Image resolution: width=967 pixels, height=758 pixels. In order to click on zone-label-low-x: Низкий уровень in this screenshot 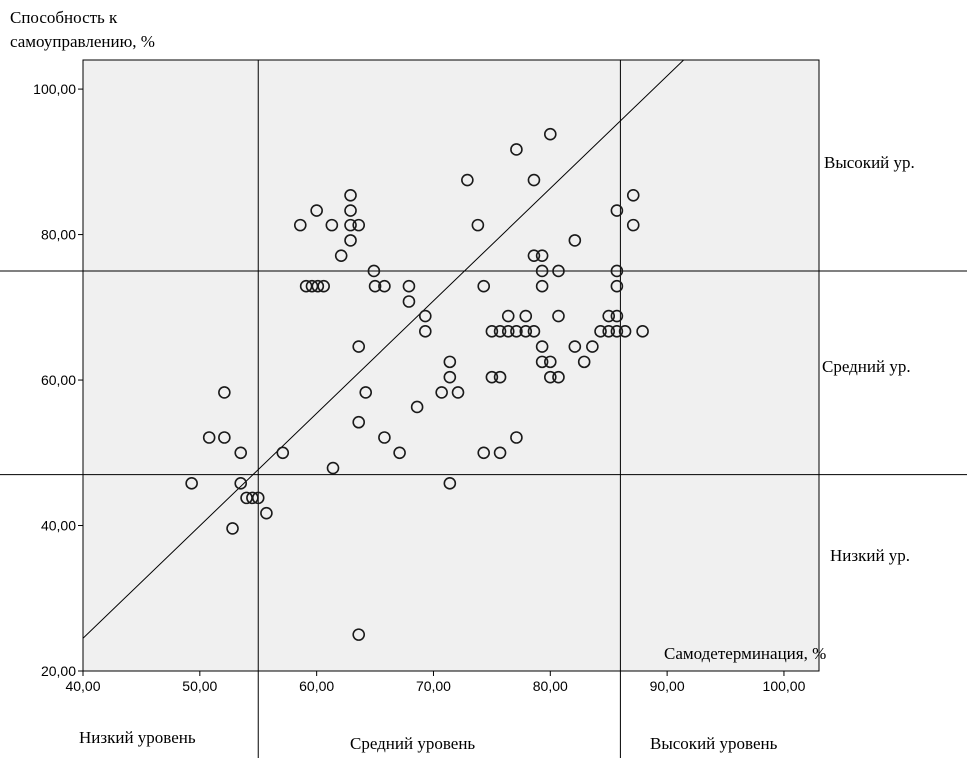, I will do `click(137, 737)`.